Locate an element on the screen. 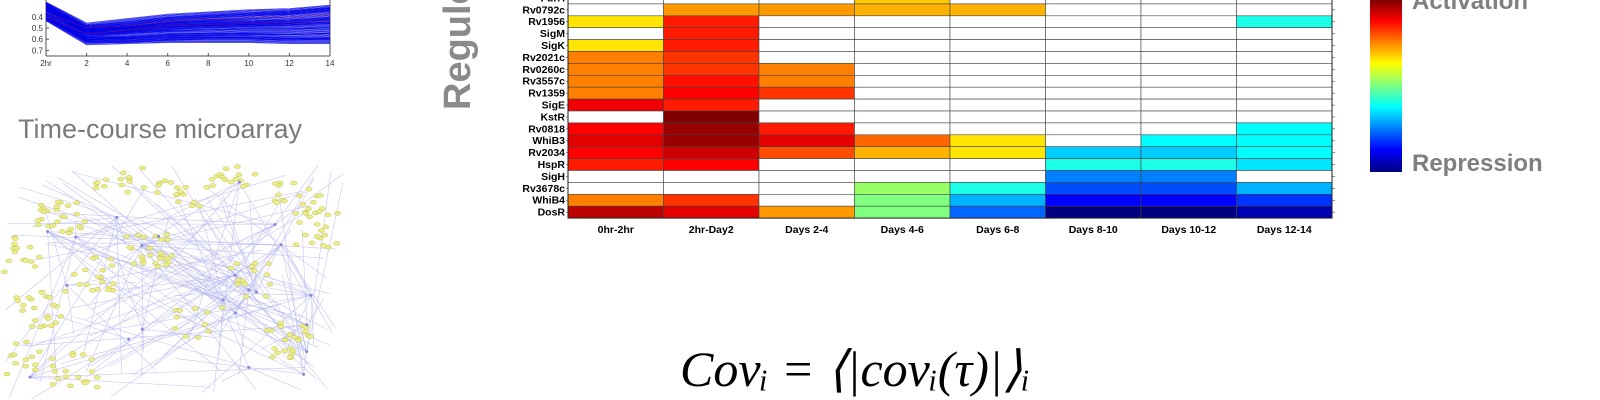 The height and width of the screenshot is (400, 1600). heatmap-row-label: Rv2034 is located at coordinates (546, 153).